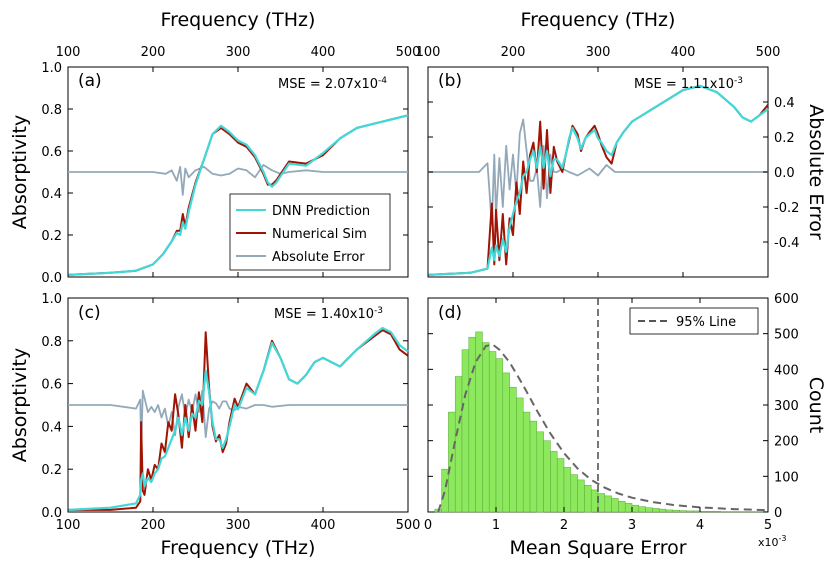 This screenshot has height=573, width=831. Describe the element at coordinates (786, 208) in the screenshot. I see `y-b-ticklabel: -0.2` at that location.